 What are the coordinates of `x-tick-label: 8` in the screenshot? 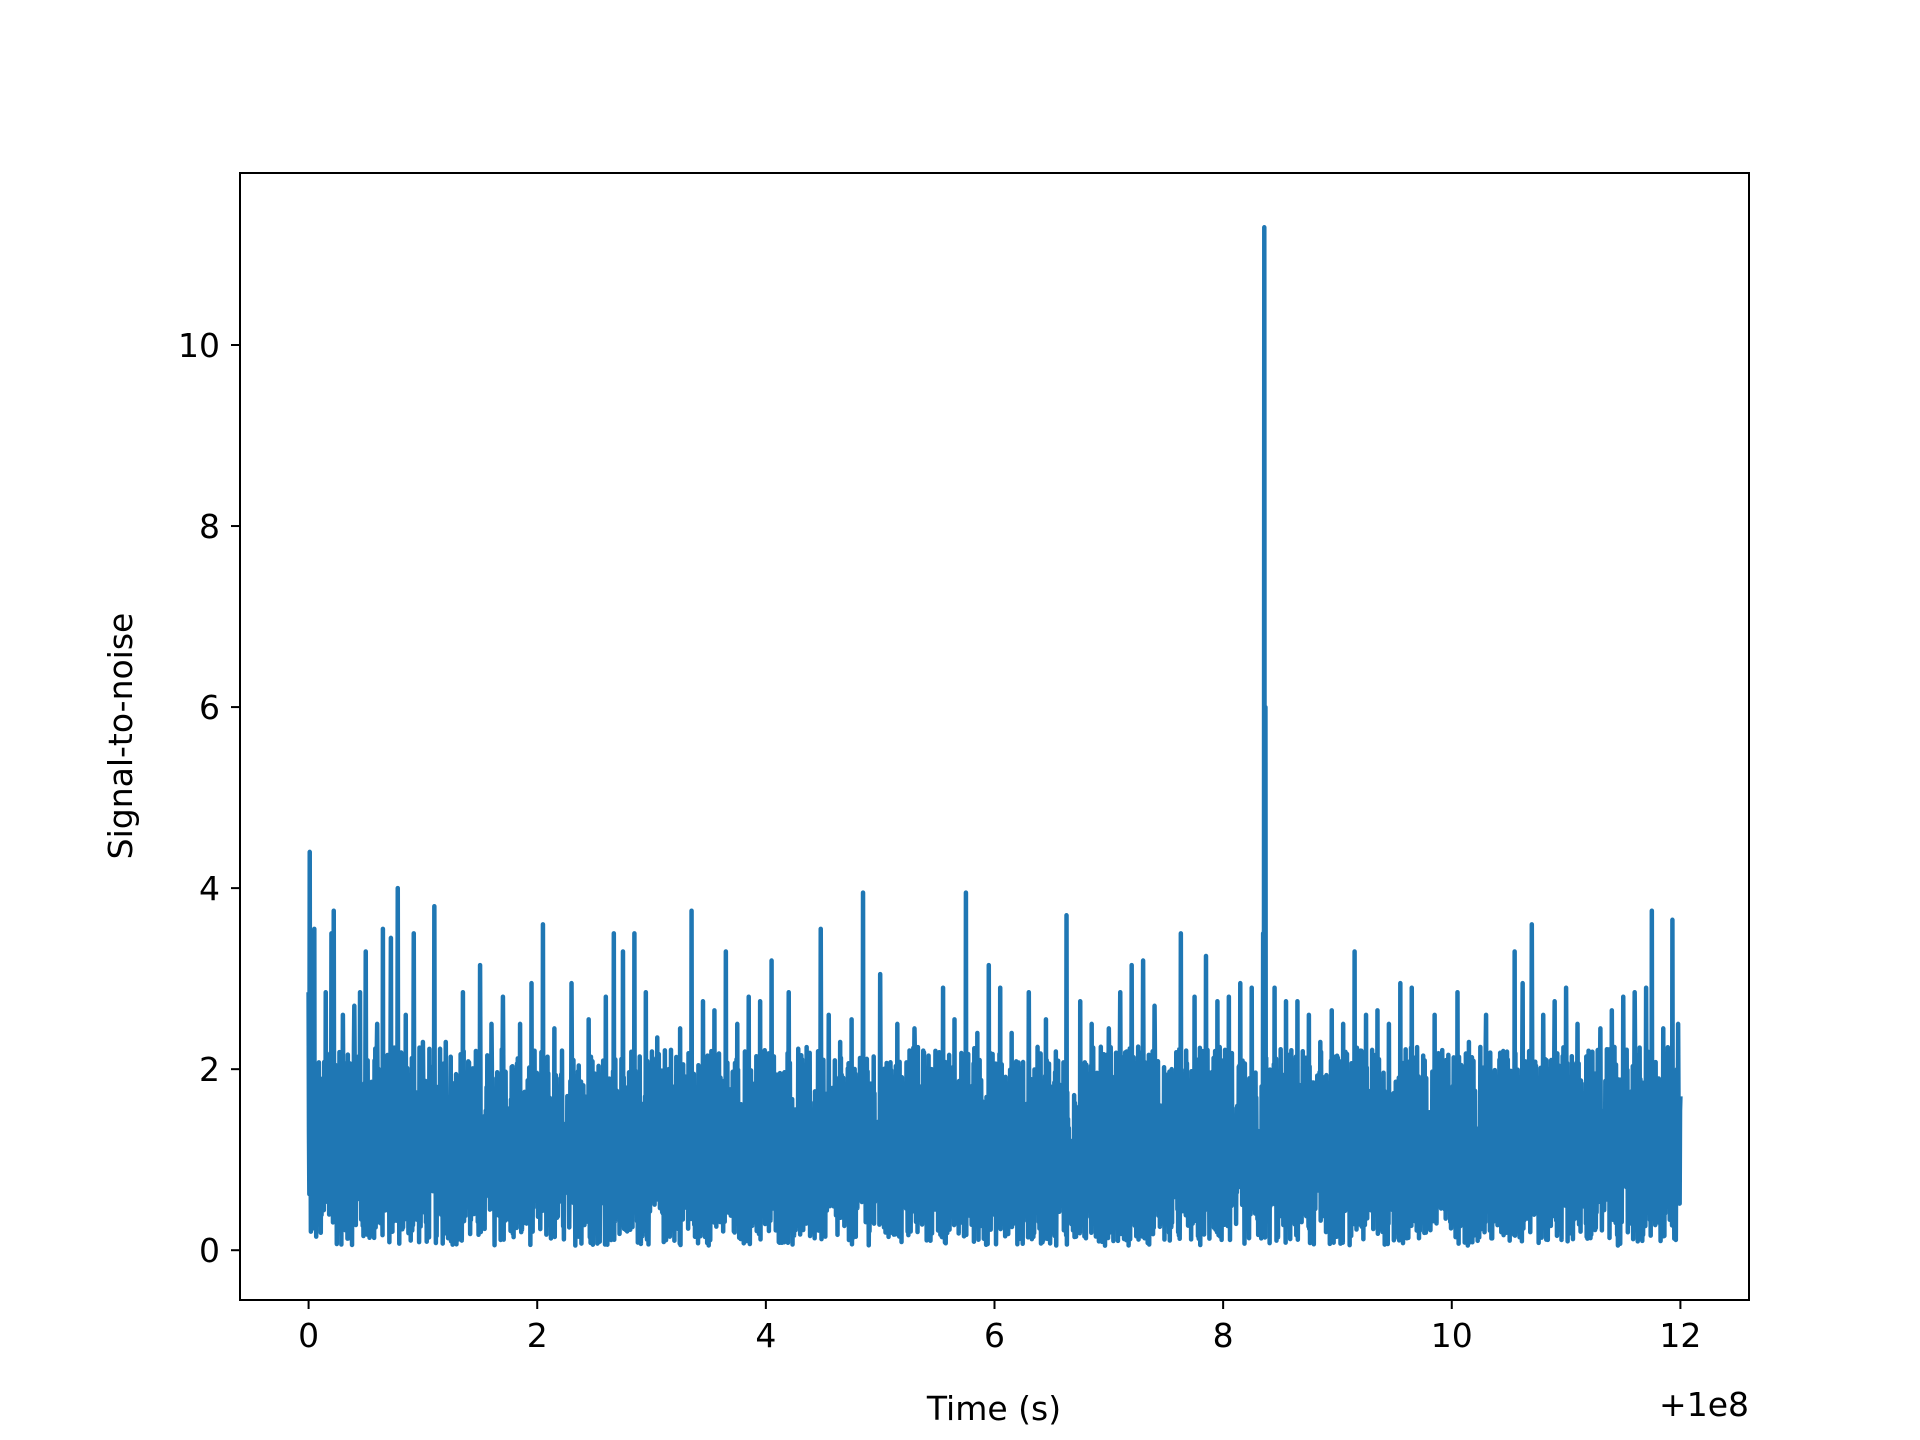 It's located at (1223, 1335).